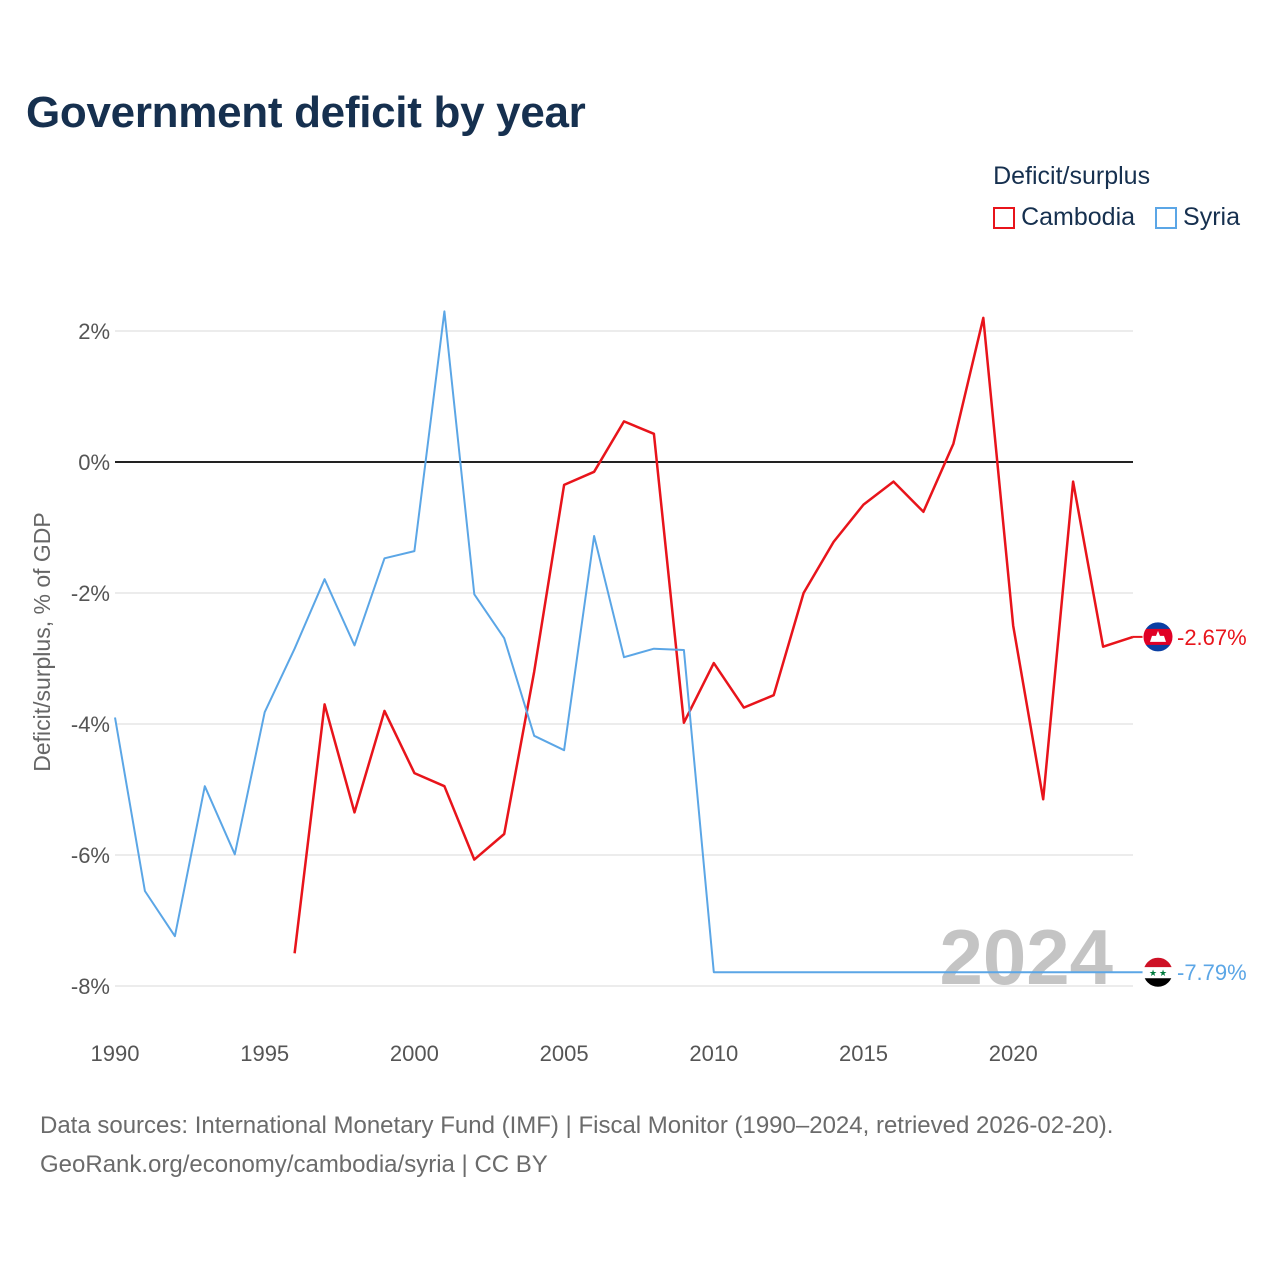 This screenshot has height=1280, width=1280. Describe the element at coordinates (264, 1053) in the screenshot. I see `x-tick-label: 1995` at that location.